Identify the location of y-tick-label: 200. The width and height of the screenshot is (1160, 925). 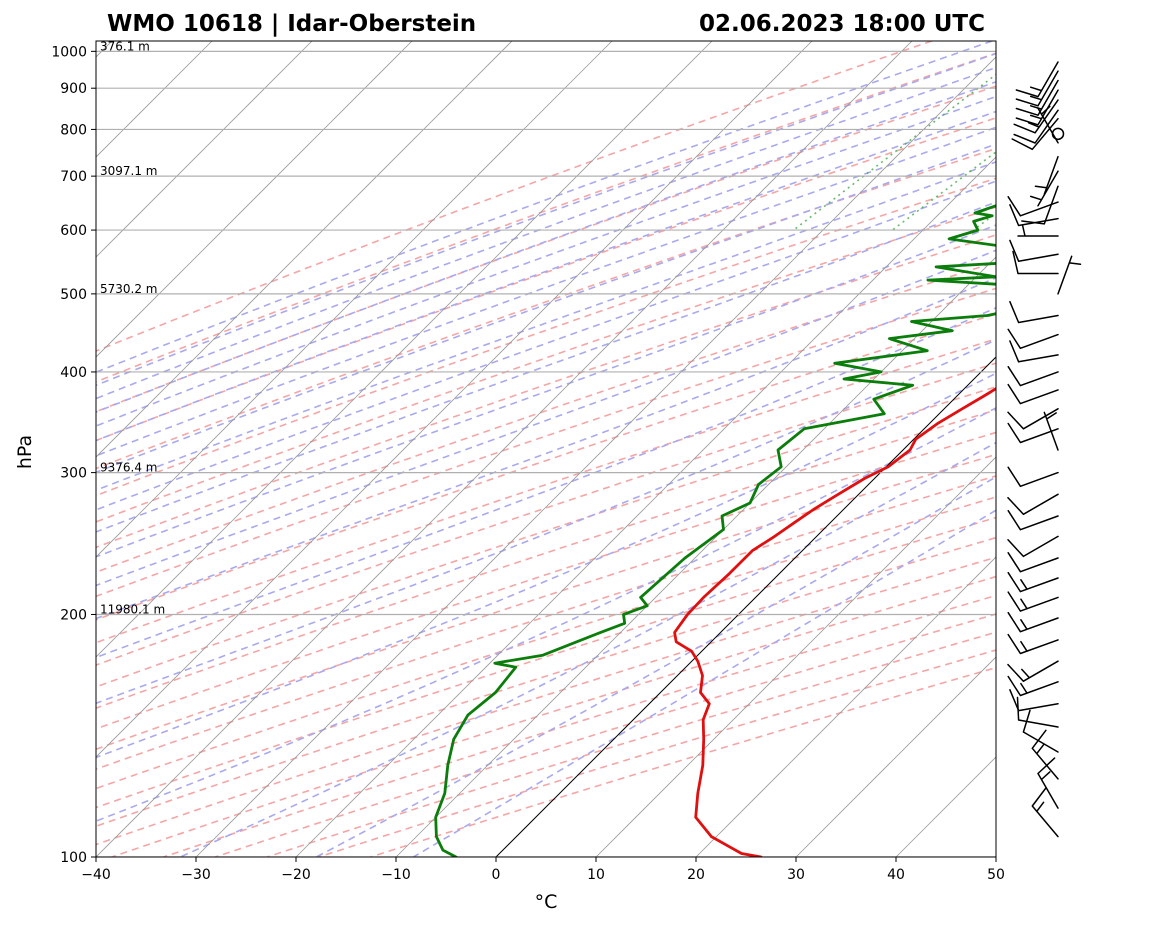
(73, 615).